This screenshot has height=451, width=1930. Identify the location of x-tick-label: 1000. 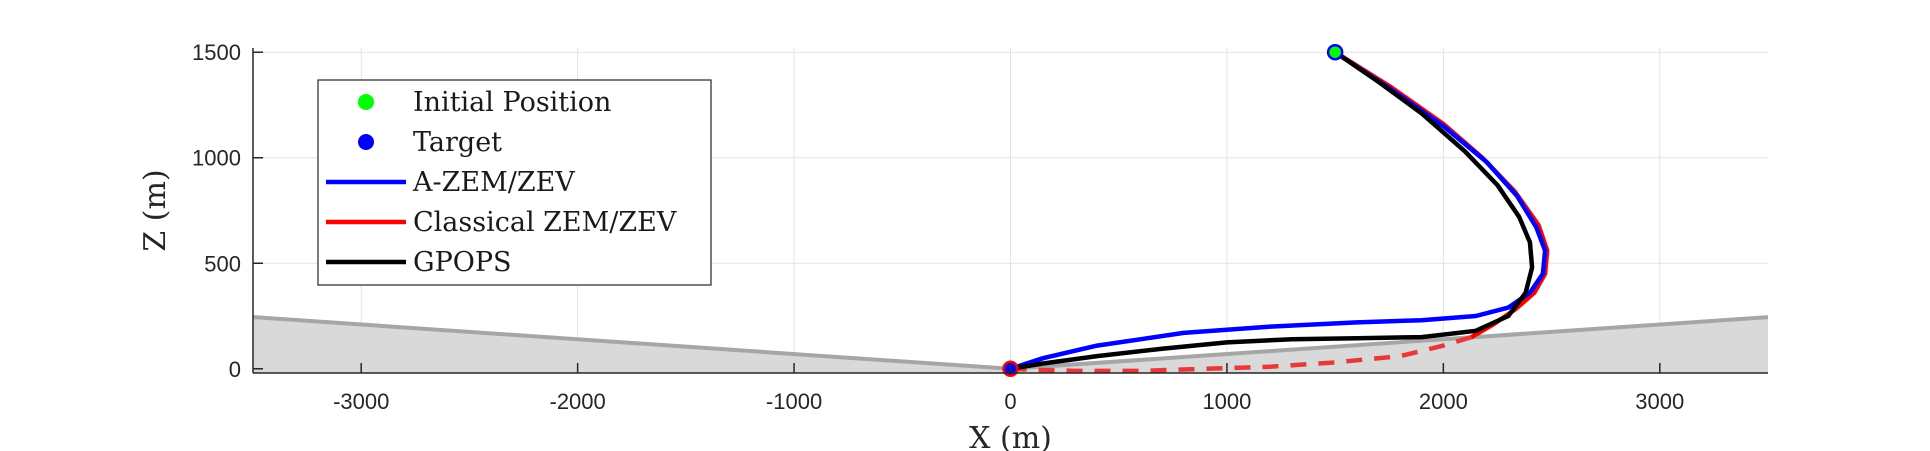
(1226, 401).